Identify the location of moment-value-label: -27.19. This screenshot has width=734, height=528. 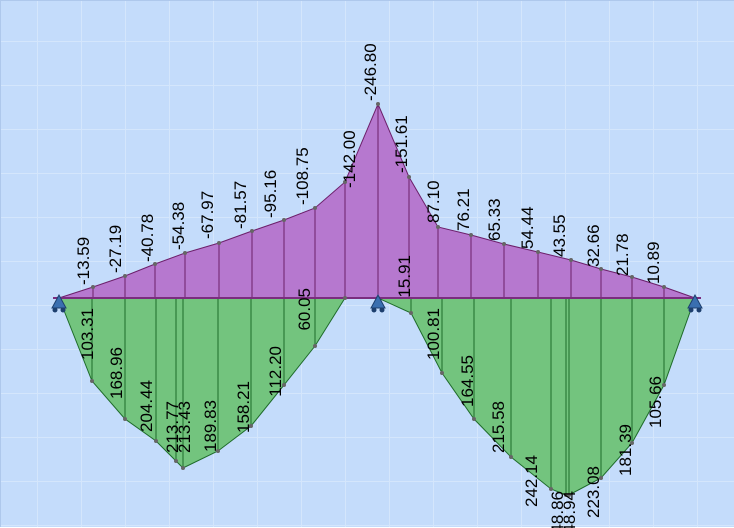
(115, 249).